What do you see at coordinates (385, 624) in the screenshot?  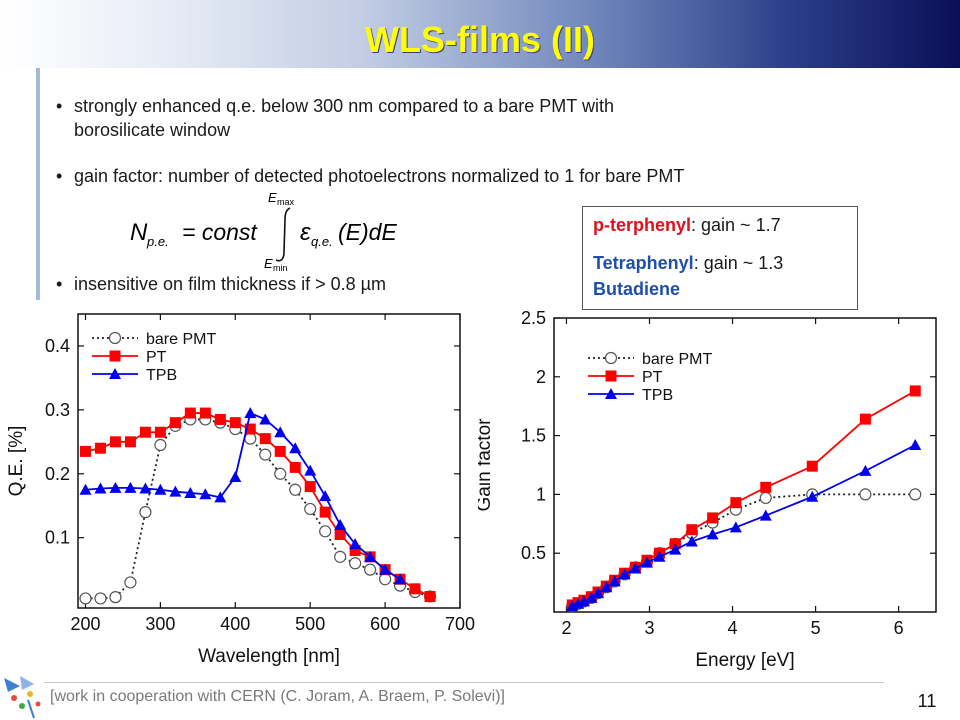 I see `x-tick-label: 600` at bounding box center [385, 624].